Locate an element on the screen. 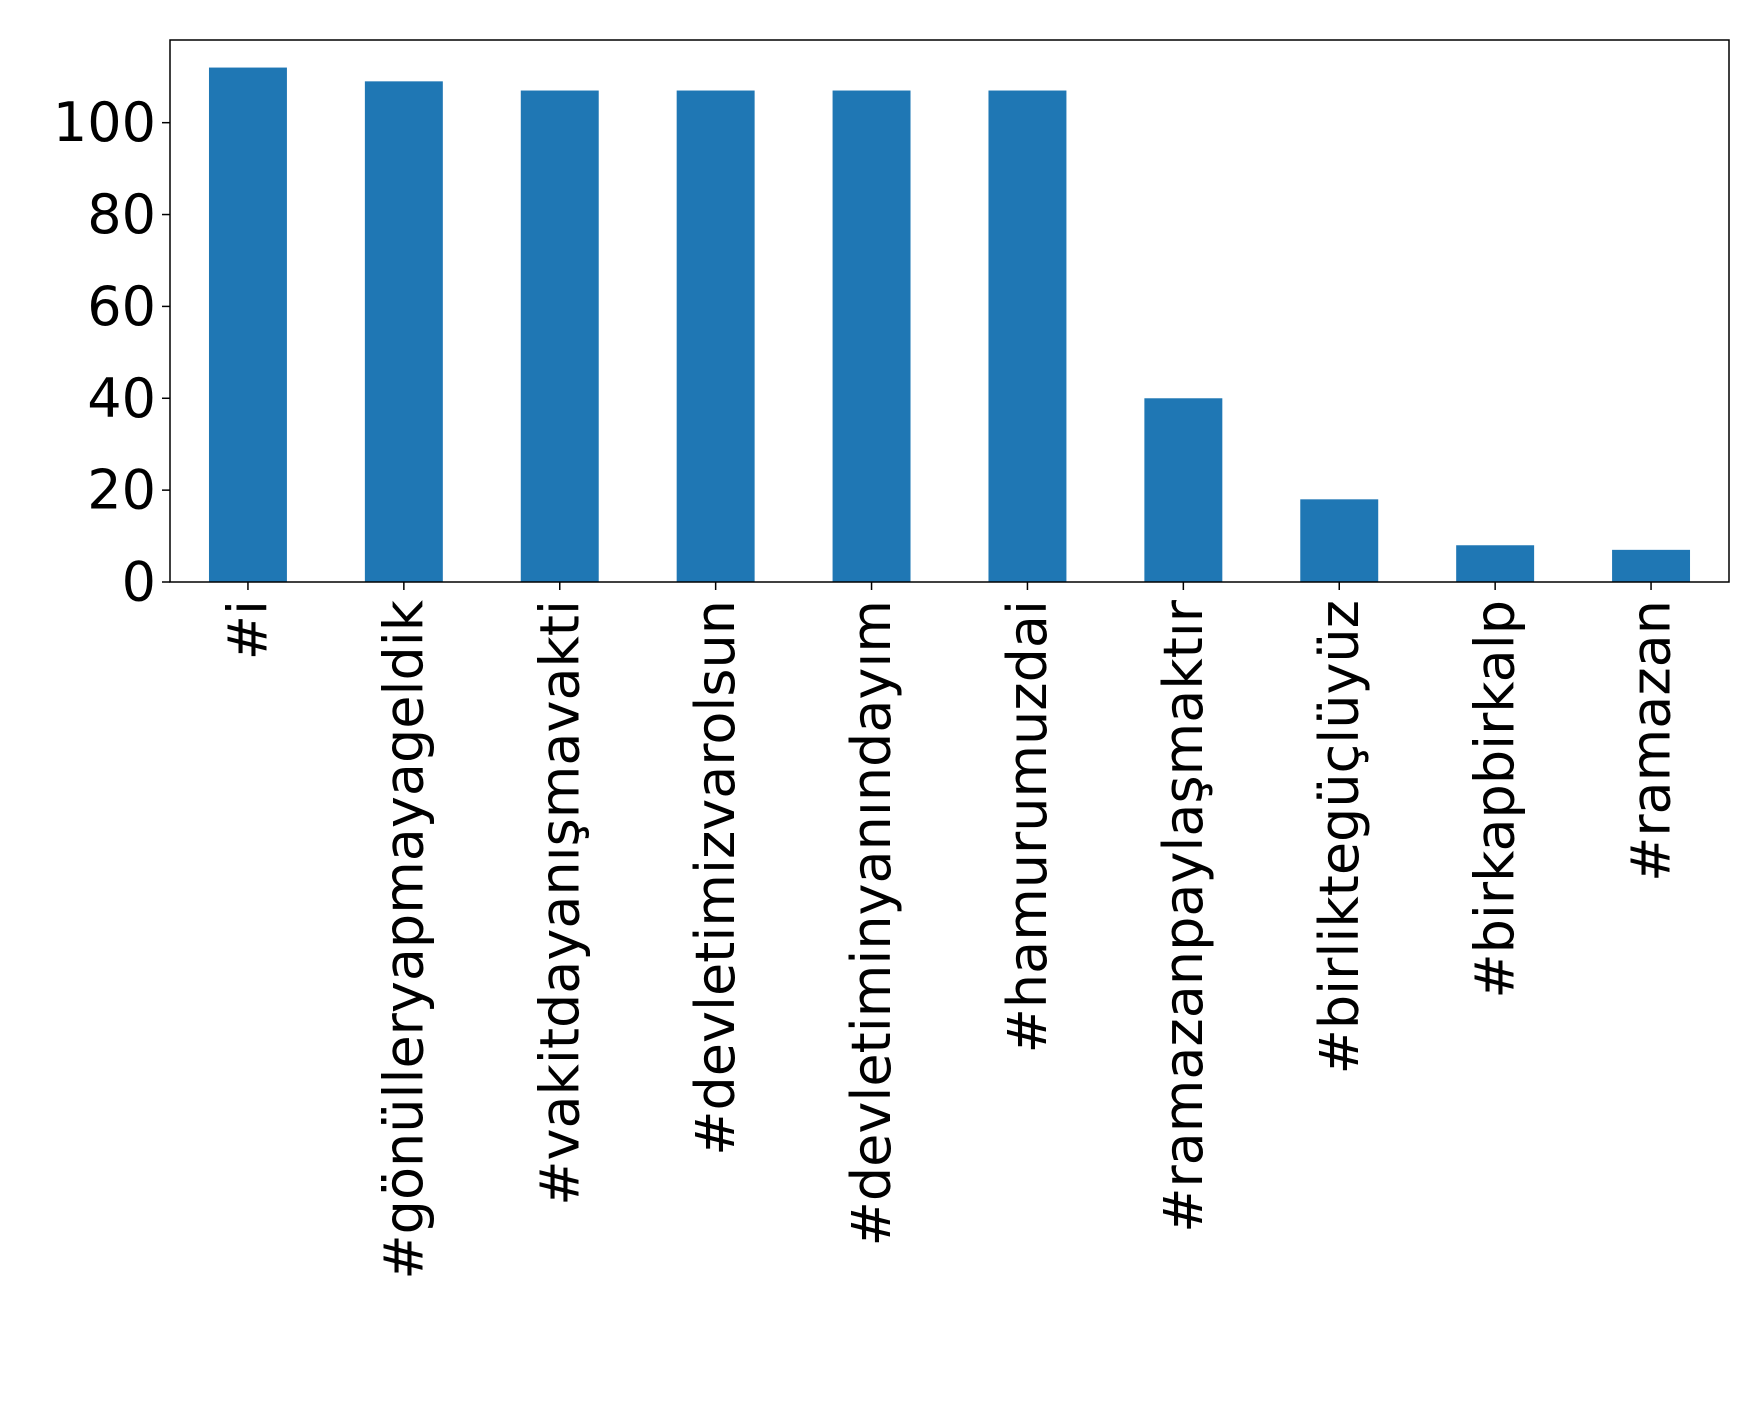  x-tick-label: #ramazanpaylaşmaktır is located at coordinates (1183, 916).